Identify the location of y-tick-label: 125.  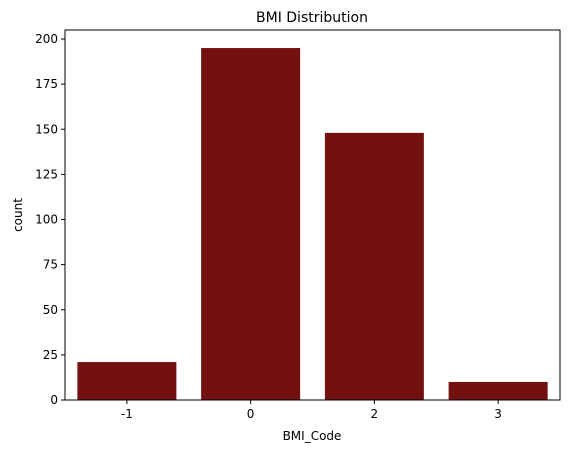
(46, 174).